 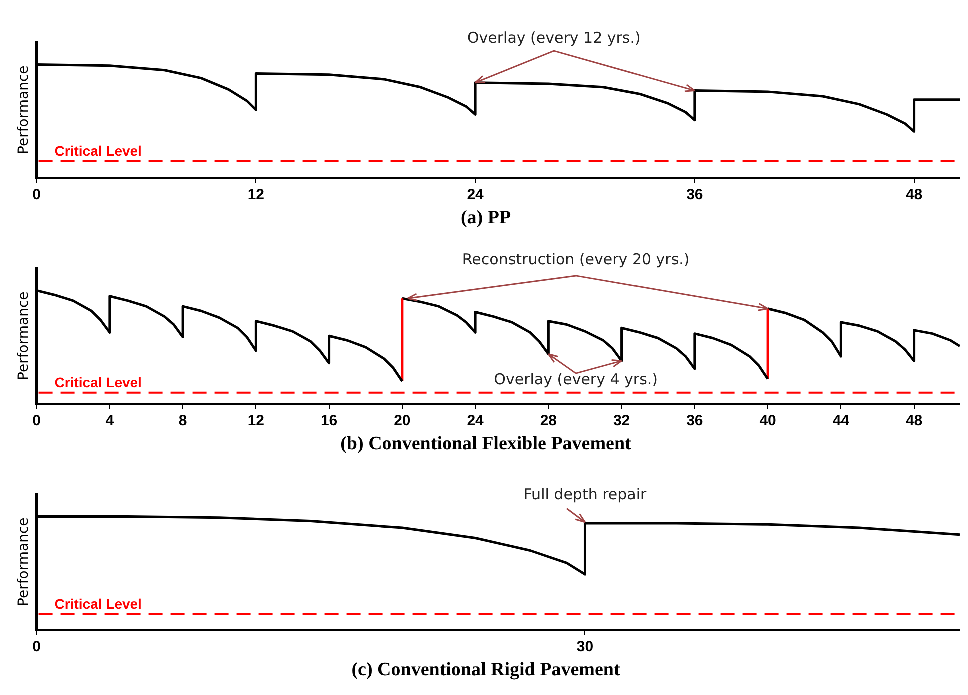 I want to click on x-tick-label: 30, so click(x=585, y=647).